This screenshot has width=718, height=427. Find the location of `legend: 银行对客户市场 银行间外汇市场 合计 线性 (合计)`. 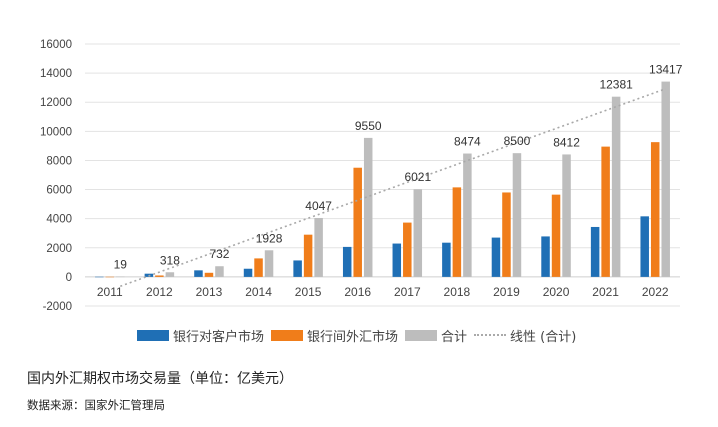

legend: 银行对客户市场 银行间外汇市场 合计 线性 (合计) is located at coordinates (359, 335).